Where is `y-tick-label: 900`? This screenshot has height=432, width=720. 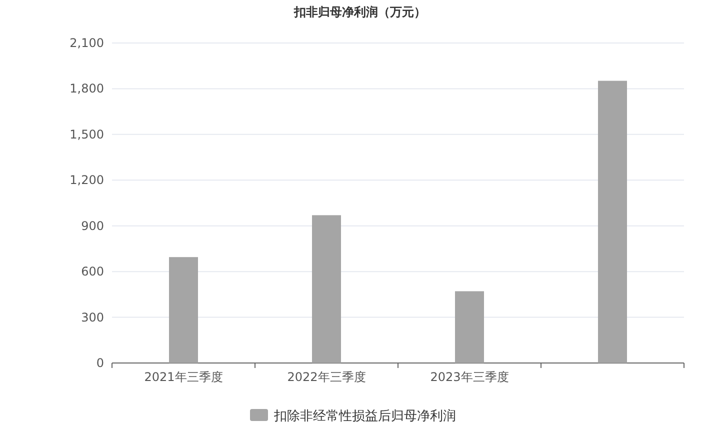 y-tick-label: 900 is located at coordinates (92, 225).